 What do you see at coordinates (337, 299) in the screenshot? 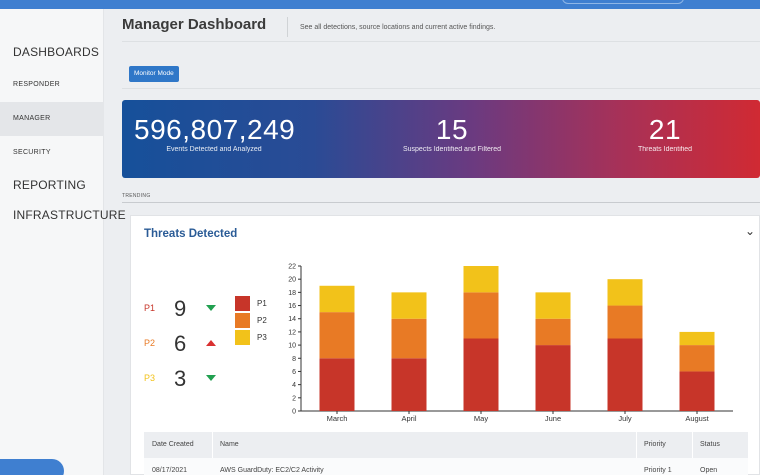
I see `bar-p3-march` at bounding box center [337, 299].